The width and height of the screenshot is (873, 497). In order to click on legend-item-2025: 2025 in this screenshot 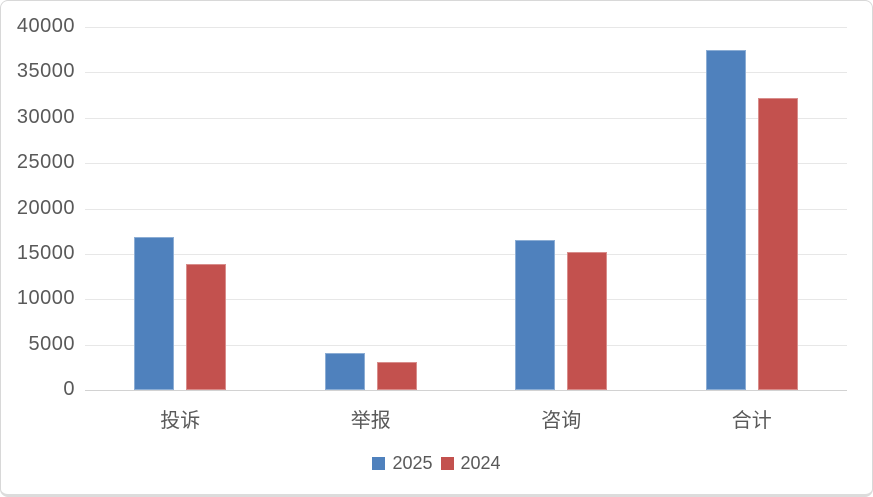, I will do `click(402, 463)`.